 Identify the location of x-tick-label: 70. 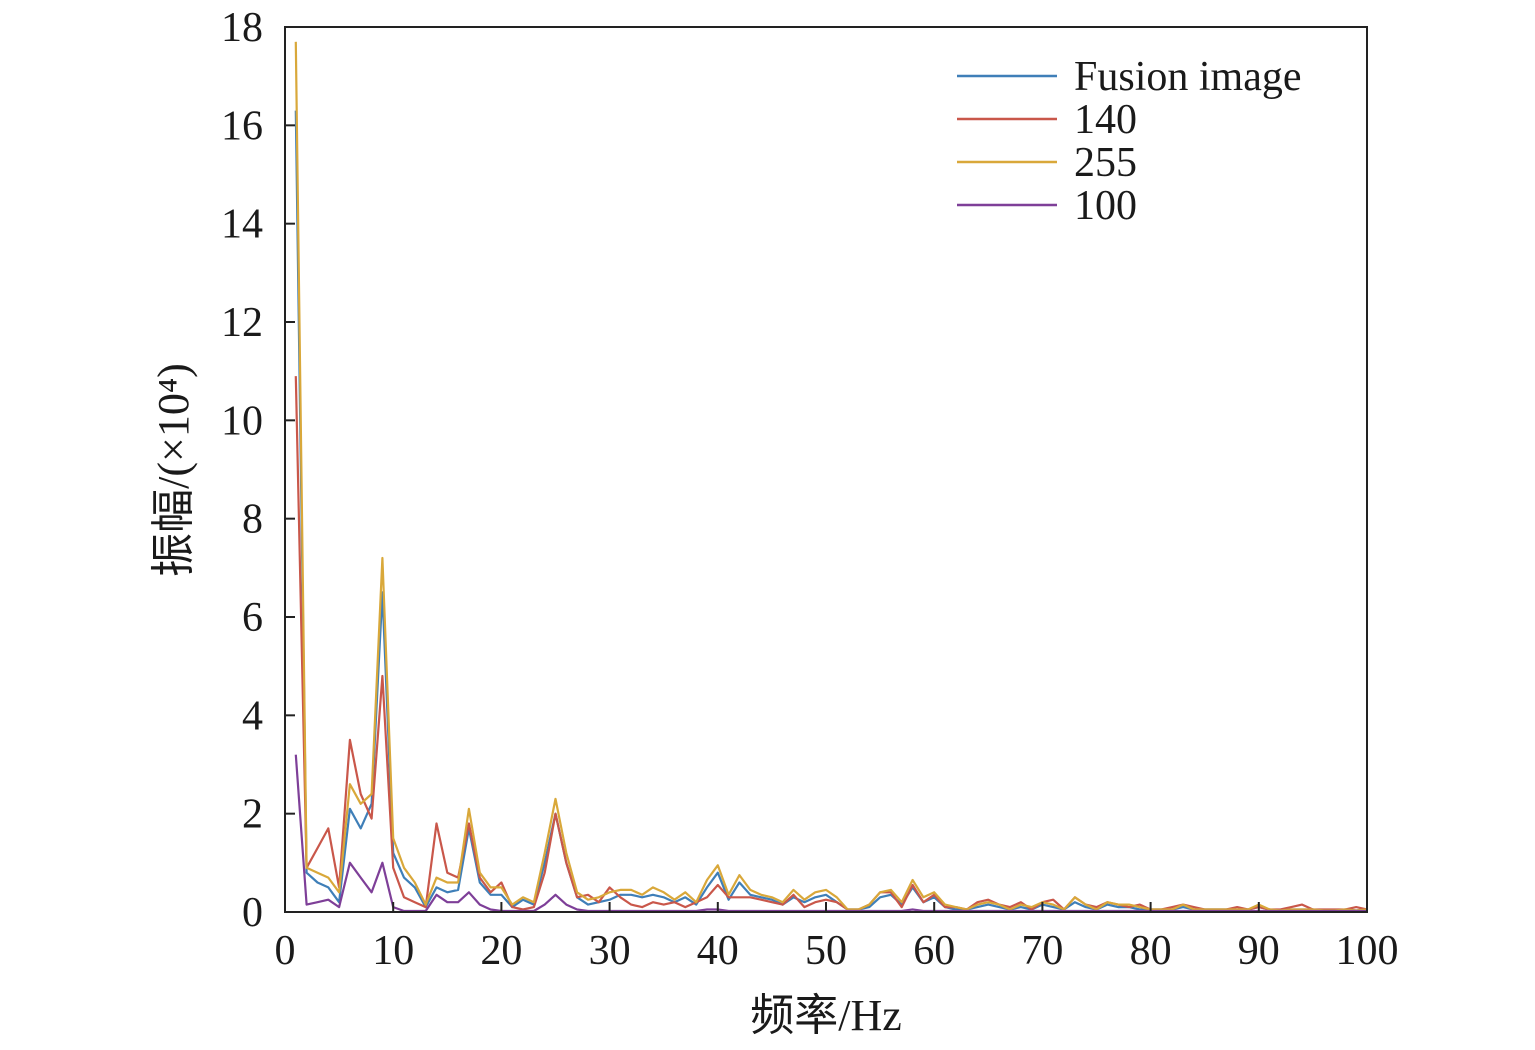
(1042, 951).